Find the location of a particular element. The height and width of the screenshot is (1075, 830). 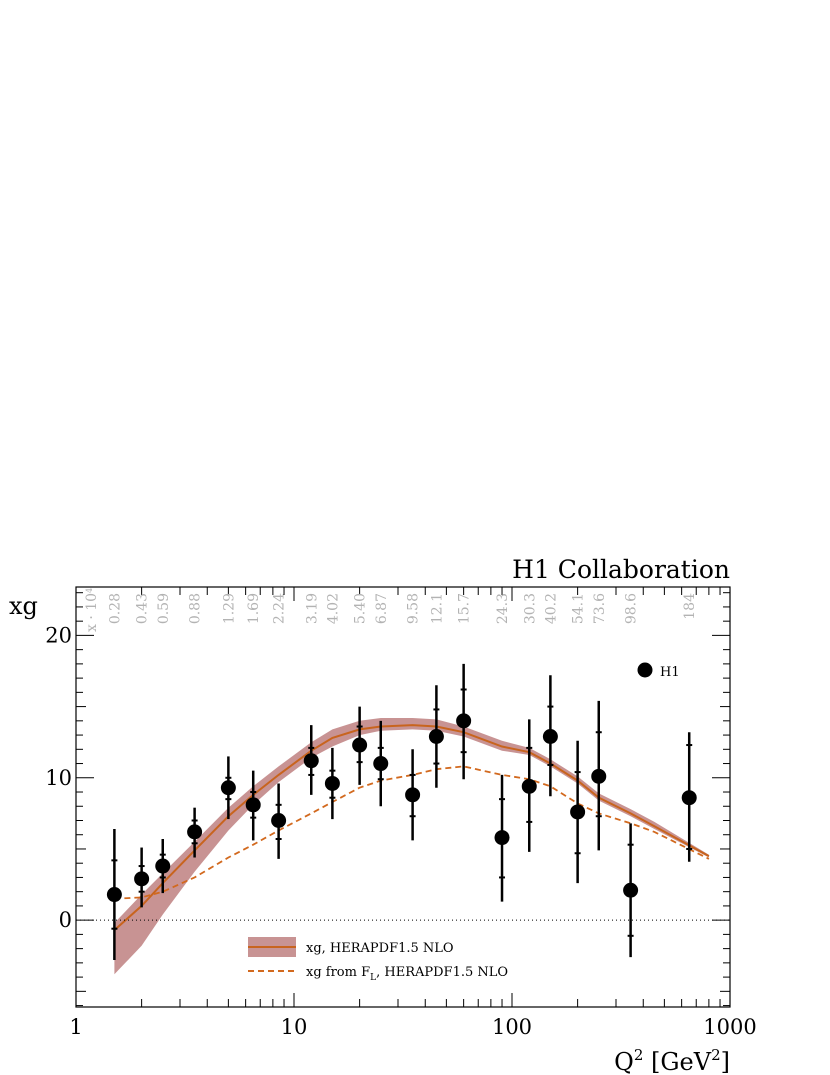

curve-layer is located at coordinates (411, 827).